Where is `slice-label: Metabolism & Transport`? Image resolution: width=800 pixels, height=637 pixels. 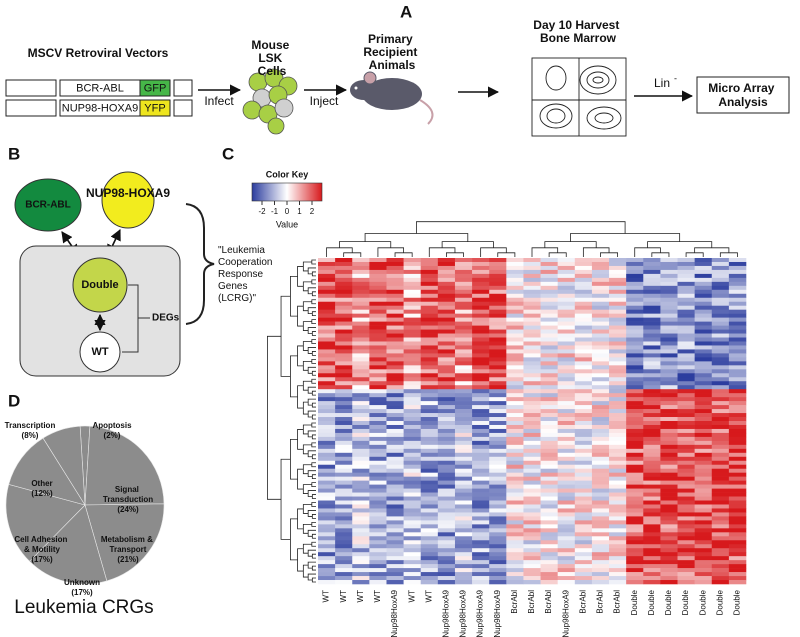
slice-label: Metabolism & Transport is located at coordinates (128, 544).